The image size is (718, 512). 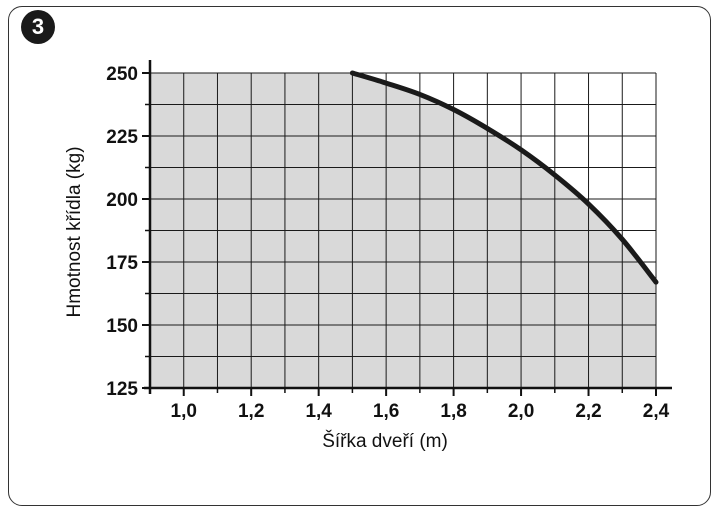 What do you see at coordinates (184, 411) in the screenshot?
I see `x-tick-label: 1,0` at bounding box center [184, 411].